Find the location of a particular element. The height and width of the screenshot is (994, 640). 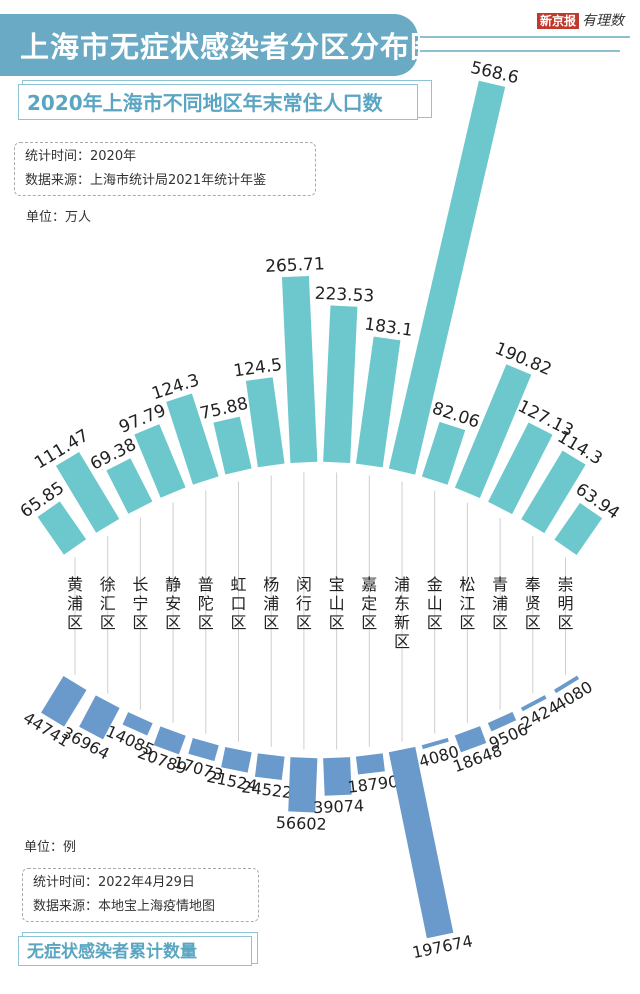

cases-value-label: 4080 is located at coordinates (573, 695).